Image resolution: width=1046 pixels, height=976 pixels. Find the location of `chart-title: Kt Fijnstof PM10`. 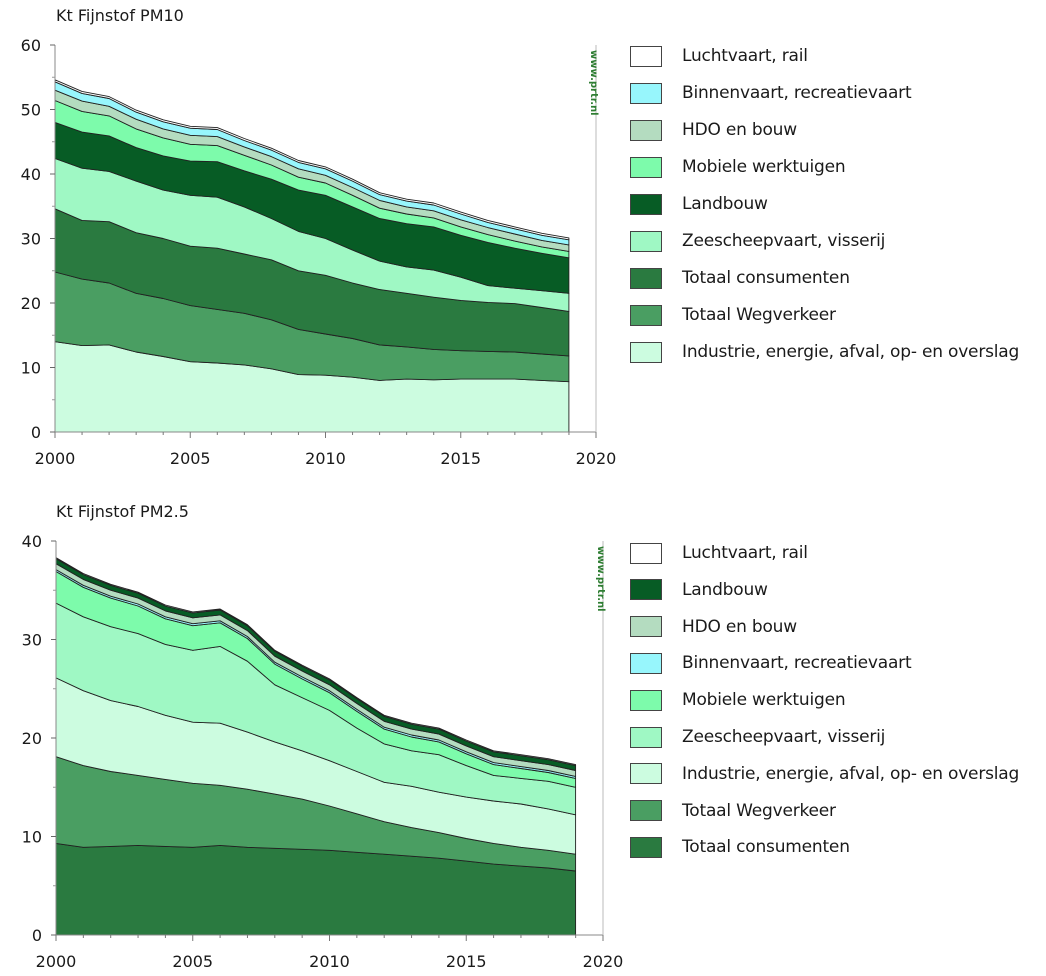

chart-title: Kt Fijnstof PM10 is located at coordinates (120, 15).